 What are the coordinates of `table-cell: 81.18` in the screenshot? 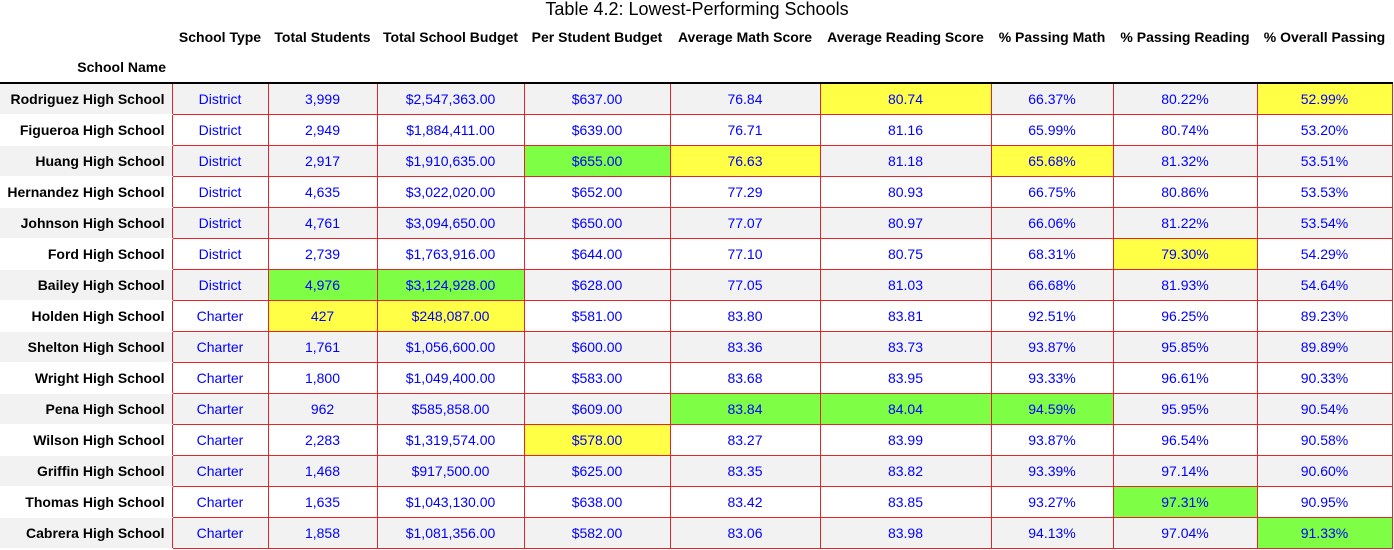 It's located at (905, 160).